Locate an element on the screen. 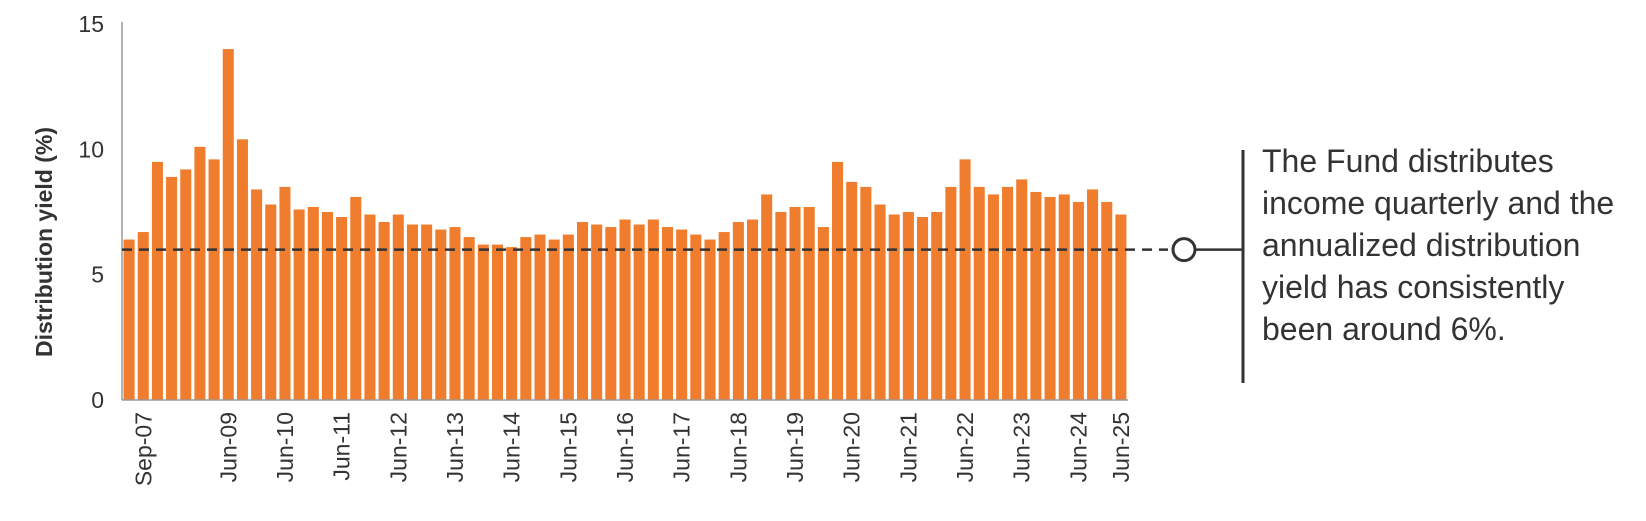  x-tick-label: Jun-11 is located at coordinates (342, 446).